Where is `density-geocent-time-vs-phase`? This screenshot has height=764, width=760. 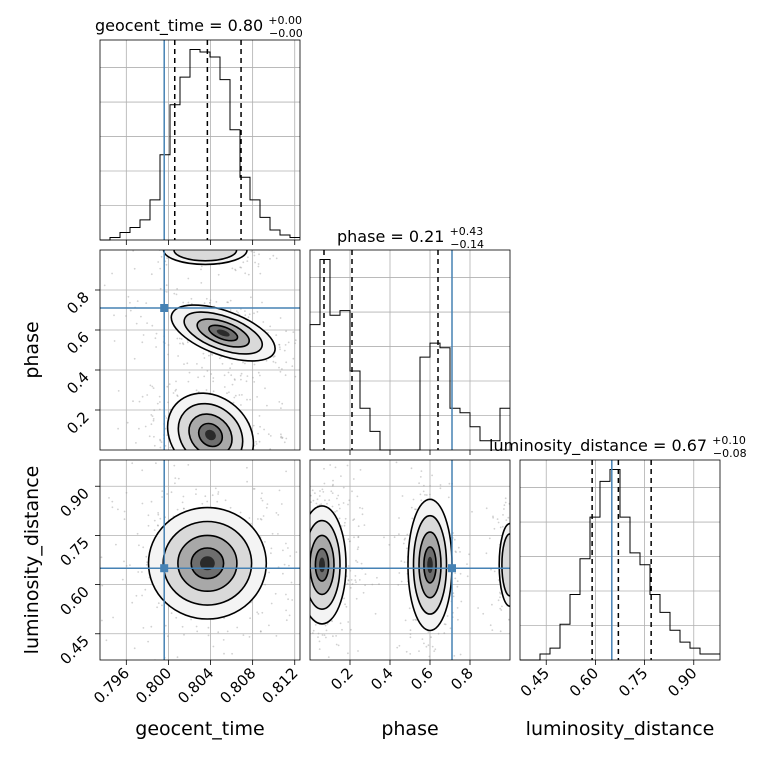 density-geocent-time-vs-phase is located at coordinates (210, 362).